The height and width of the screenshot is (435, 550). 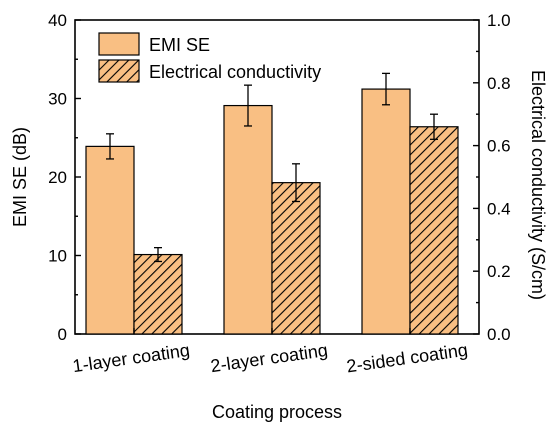 I want to click on left-tick-label: 10, so click(x=57, y=256).